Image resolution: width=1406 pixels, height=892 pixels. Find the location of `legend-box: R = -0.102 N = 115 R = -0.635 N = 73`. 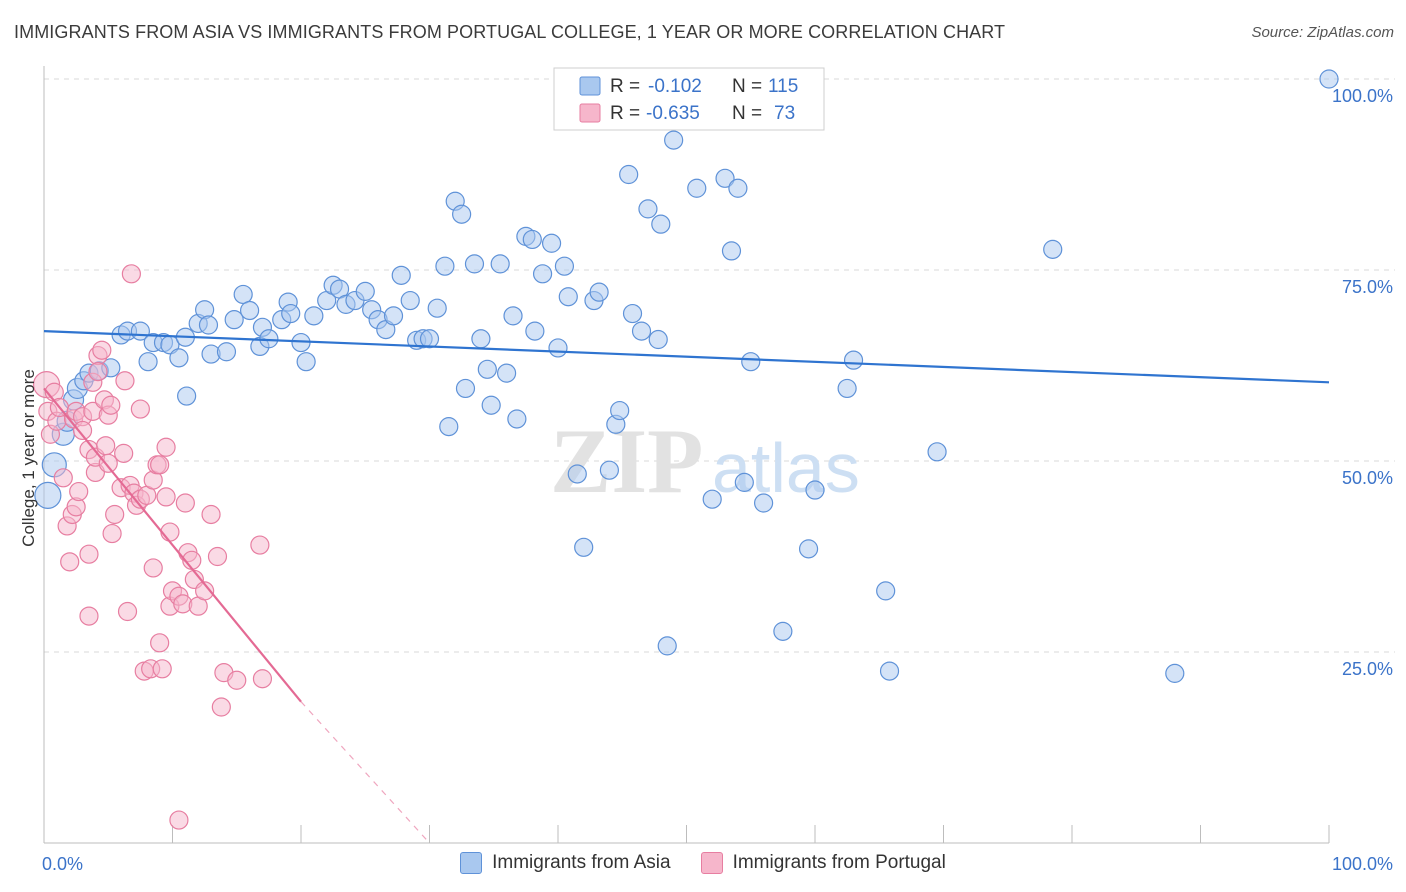

legend-box: R = -0.102 N = 115 R = -0.635 N = 73 is located at coordinates (689, 99).